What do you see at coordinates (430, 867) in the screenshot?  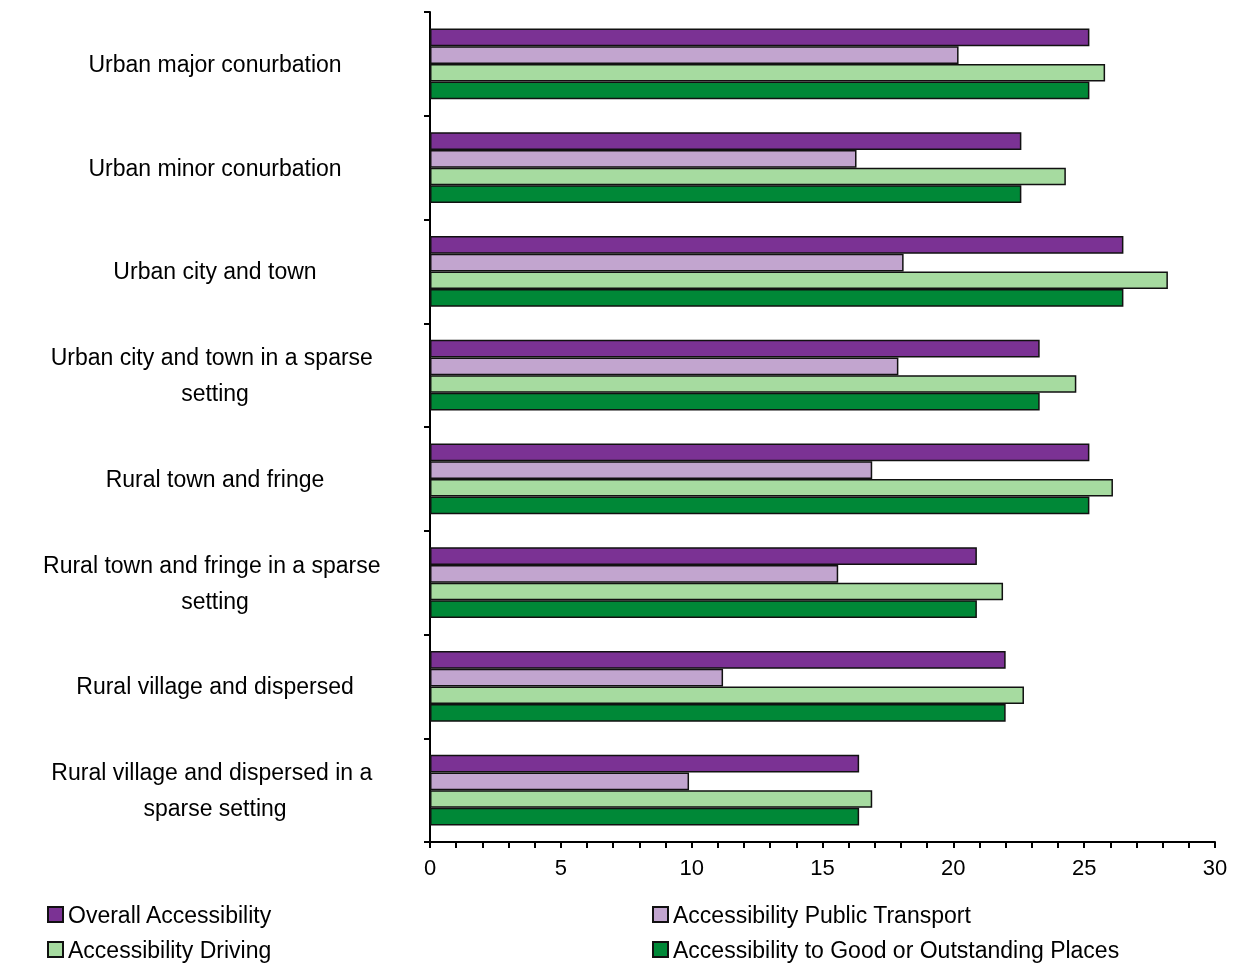 I see `x-tick-label: 0` at bounding box center [430, 867].